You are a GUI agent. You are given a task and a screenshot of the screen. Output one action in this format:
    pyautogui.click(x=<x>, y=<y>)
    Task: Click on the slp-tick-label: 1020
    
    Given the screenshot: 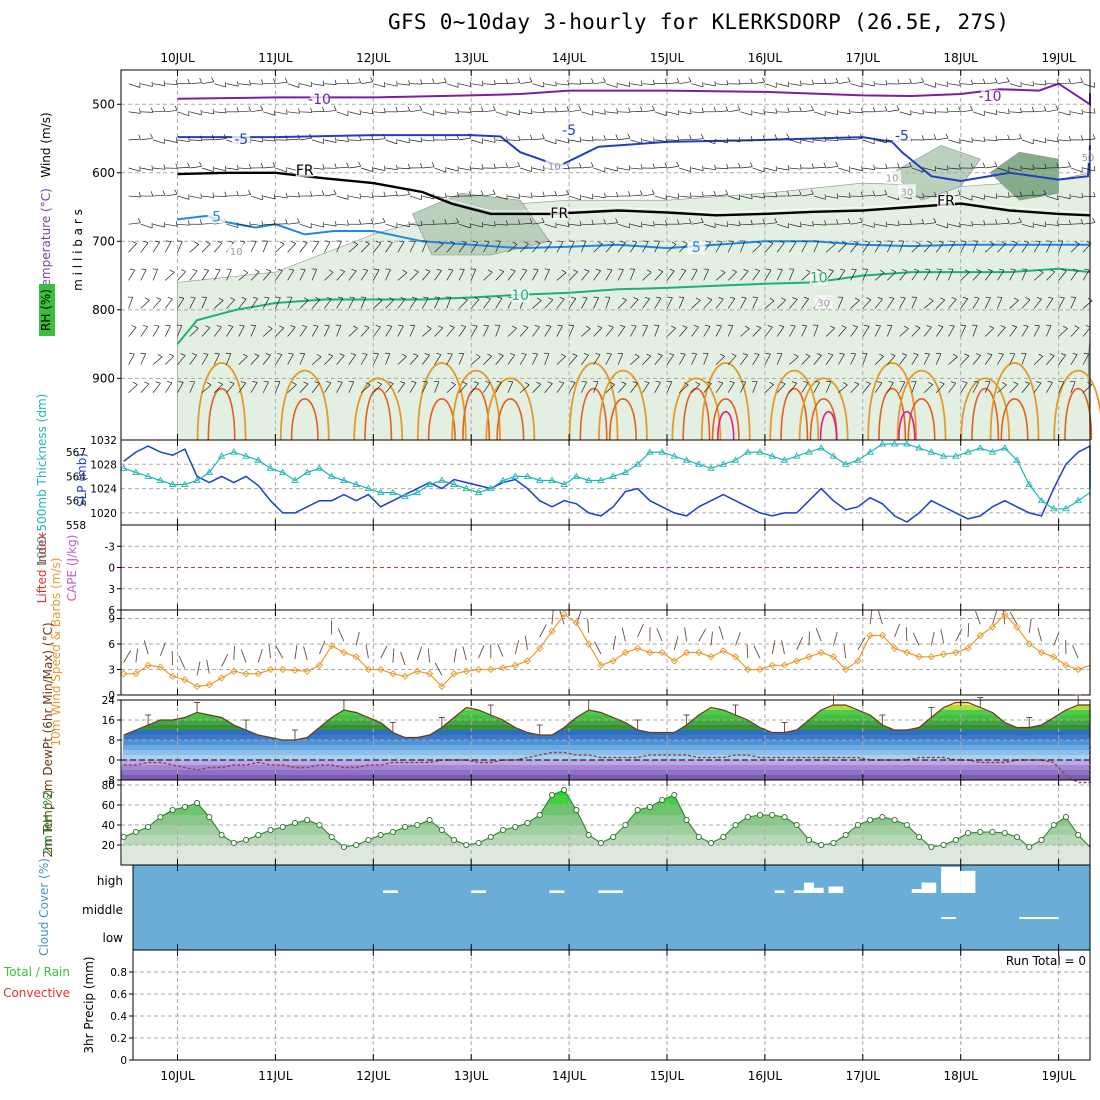 What is the action you would take?
    pyautogui.click(x=103, y=514)
    